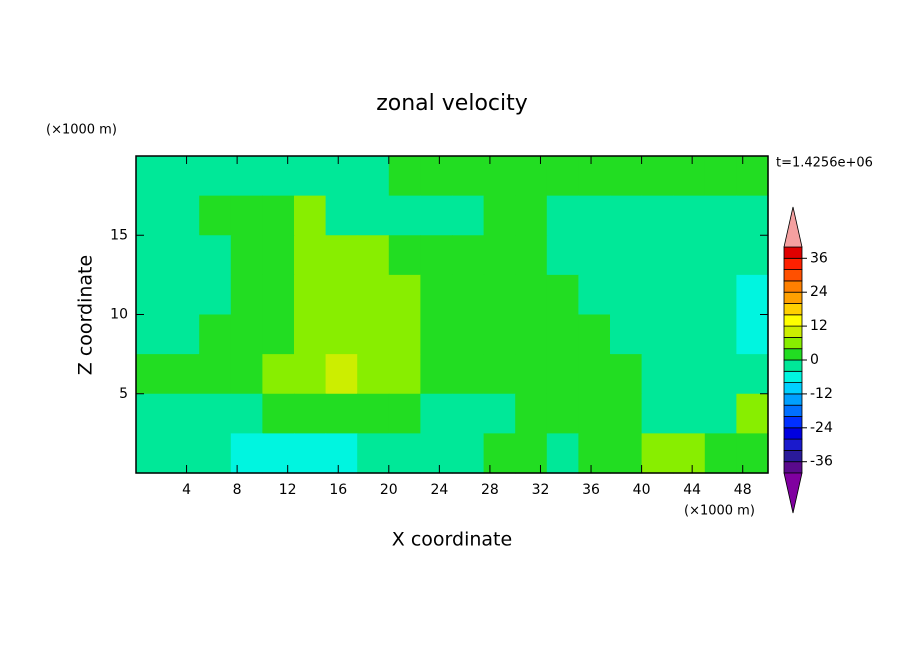  What do you see at coordinates (793, 227) in the screenshot?
I see `colorbar-extend-high` at bounding box center [793, 227].